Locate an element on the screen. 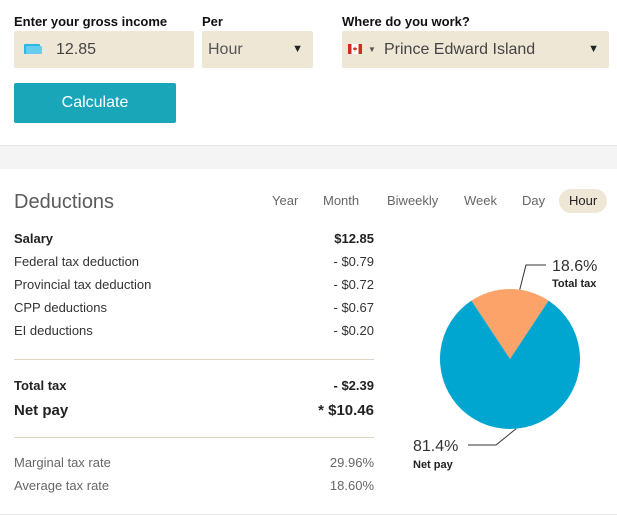 This screenshot has width=617, height=515. deduction-value: - $0.72 is located at coordinates (353, 284).